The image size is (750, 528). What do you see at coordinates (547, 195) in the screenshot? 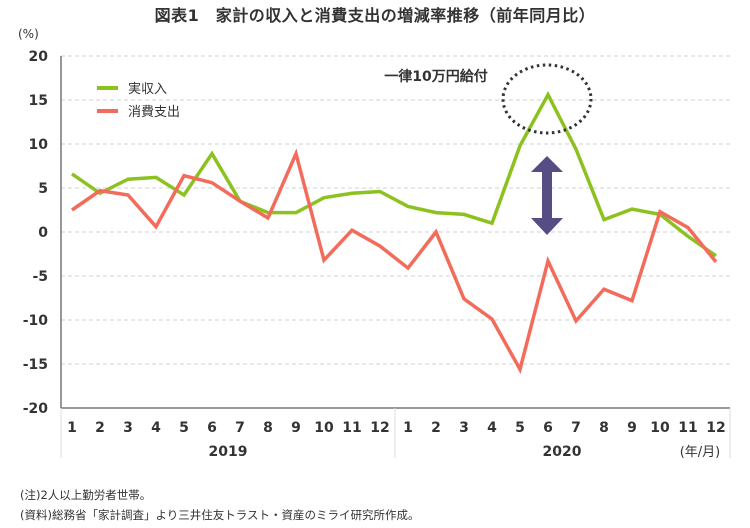
I see `double-arrow-icon` at bounding box center [547, 195].